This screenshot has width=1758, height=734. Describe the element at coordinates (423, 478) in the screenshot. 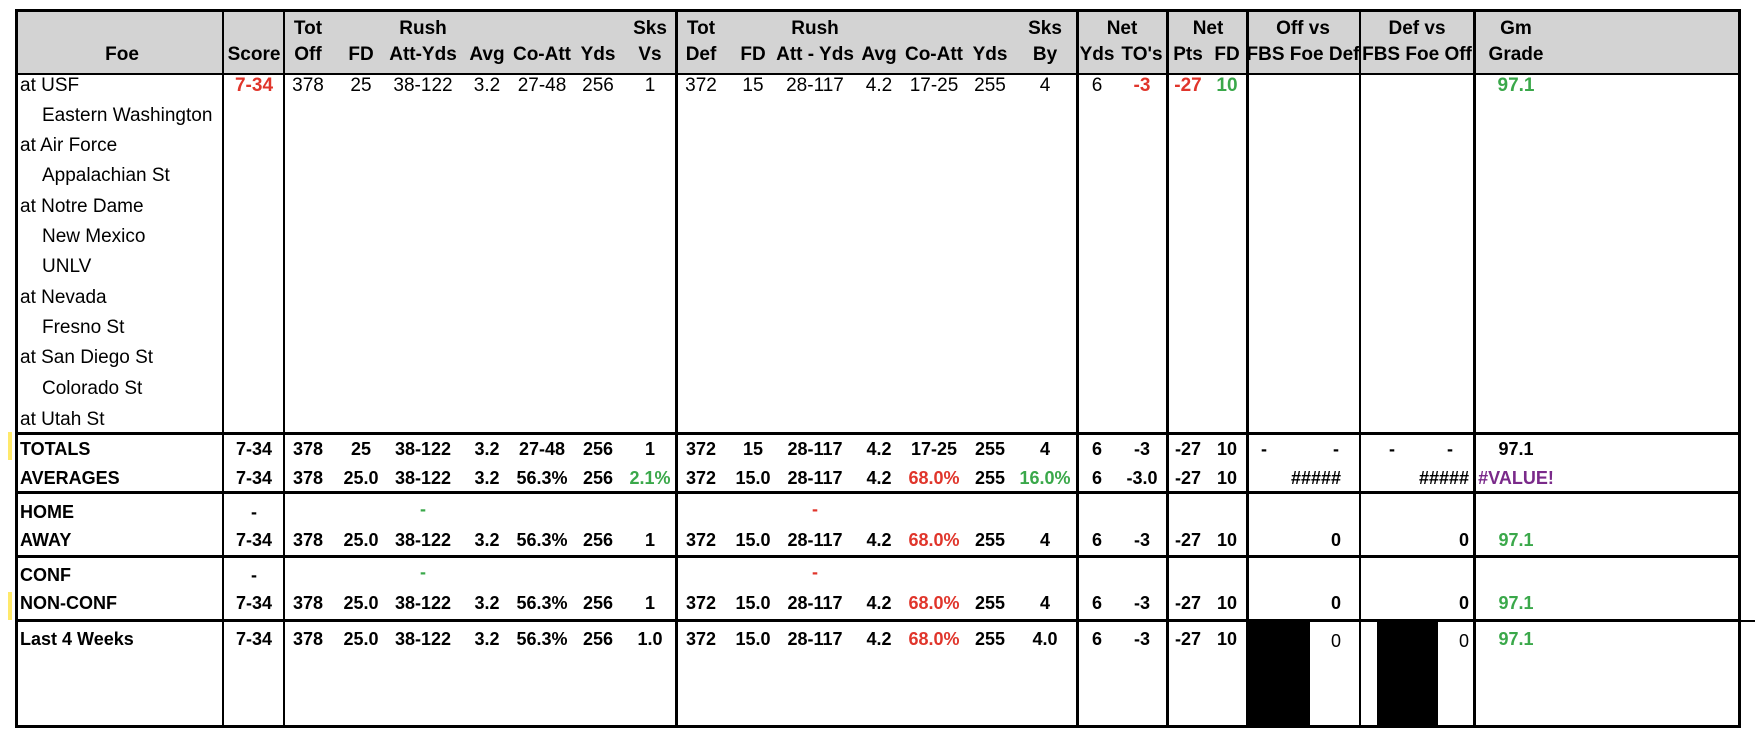

I see `averages-rush: 38-122` at that location.